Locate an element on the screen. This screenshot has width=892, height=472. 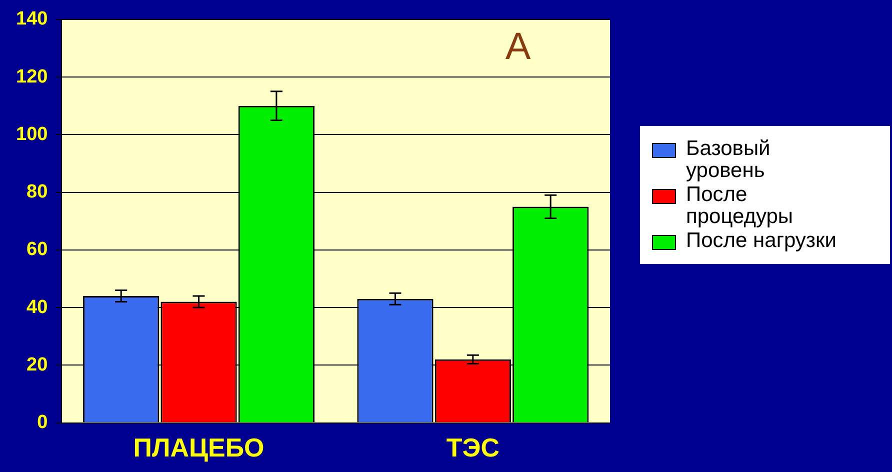
y-tick-label: 0 is located at coordinates (42, 423).